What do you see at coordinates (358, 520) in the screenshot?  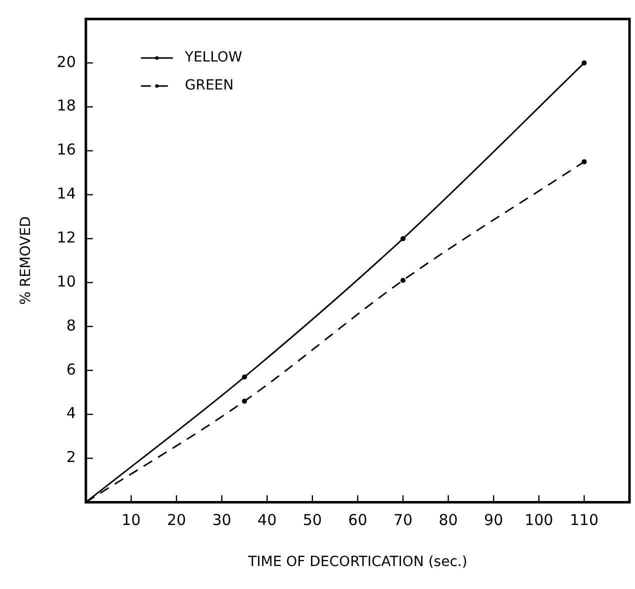 I see `x-tick-label: 60` at bounding box center [358, 520].